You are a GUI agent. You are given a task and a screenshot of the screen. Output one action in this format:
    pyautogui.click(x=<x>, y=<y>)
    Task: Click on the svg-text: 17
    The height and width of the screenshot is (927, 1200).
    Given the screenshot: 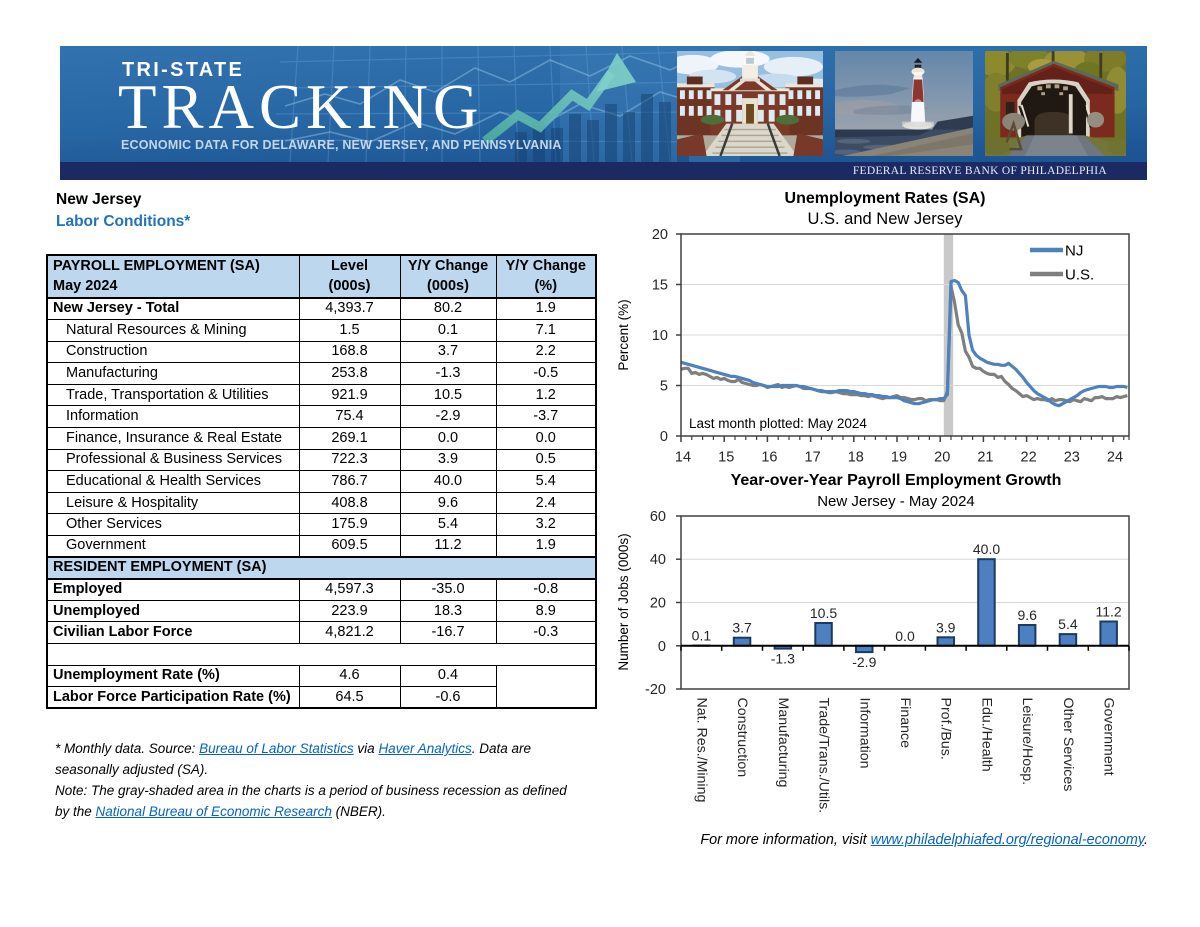 What is the action you would take?
    pyautogui.click(x=813, y=458)
    